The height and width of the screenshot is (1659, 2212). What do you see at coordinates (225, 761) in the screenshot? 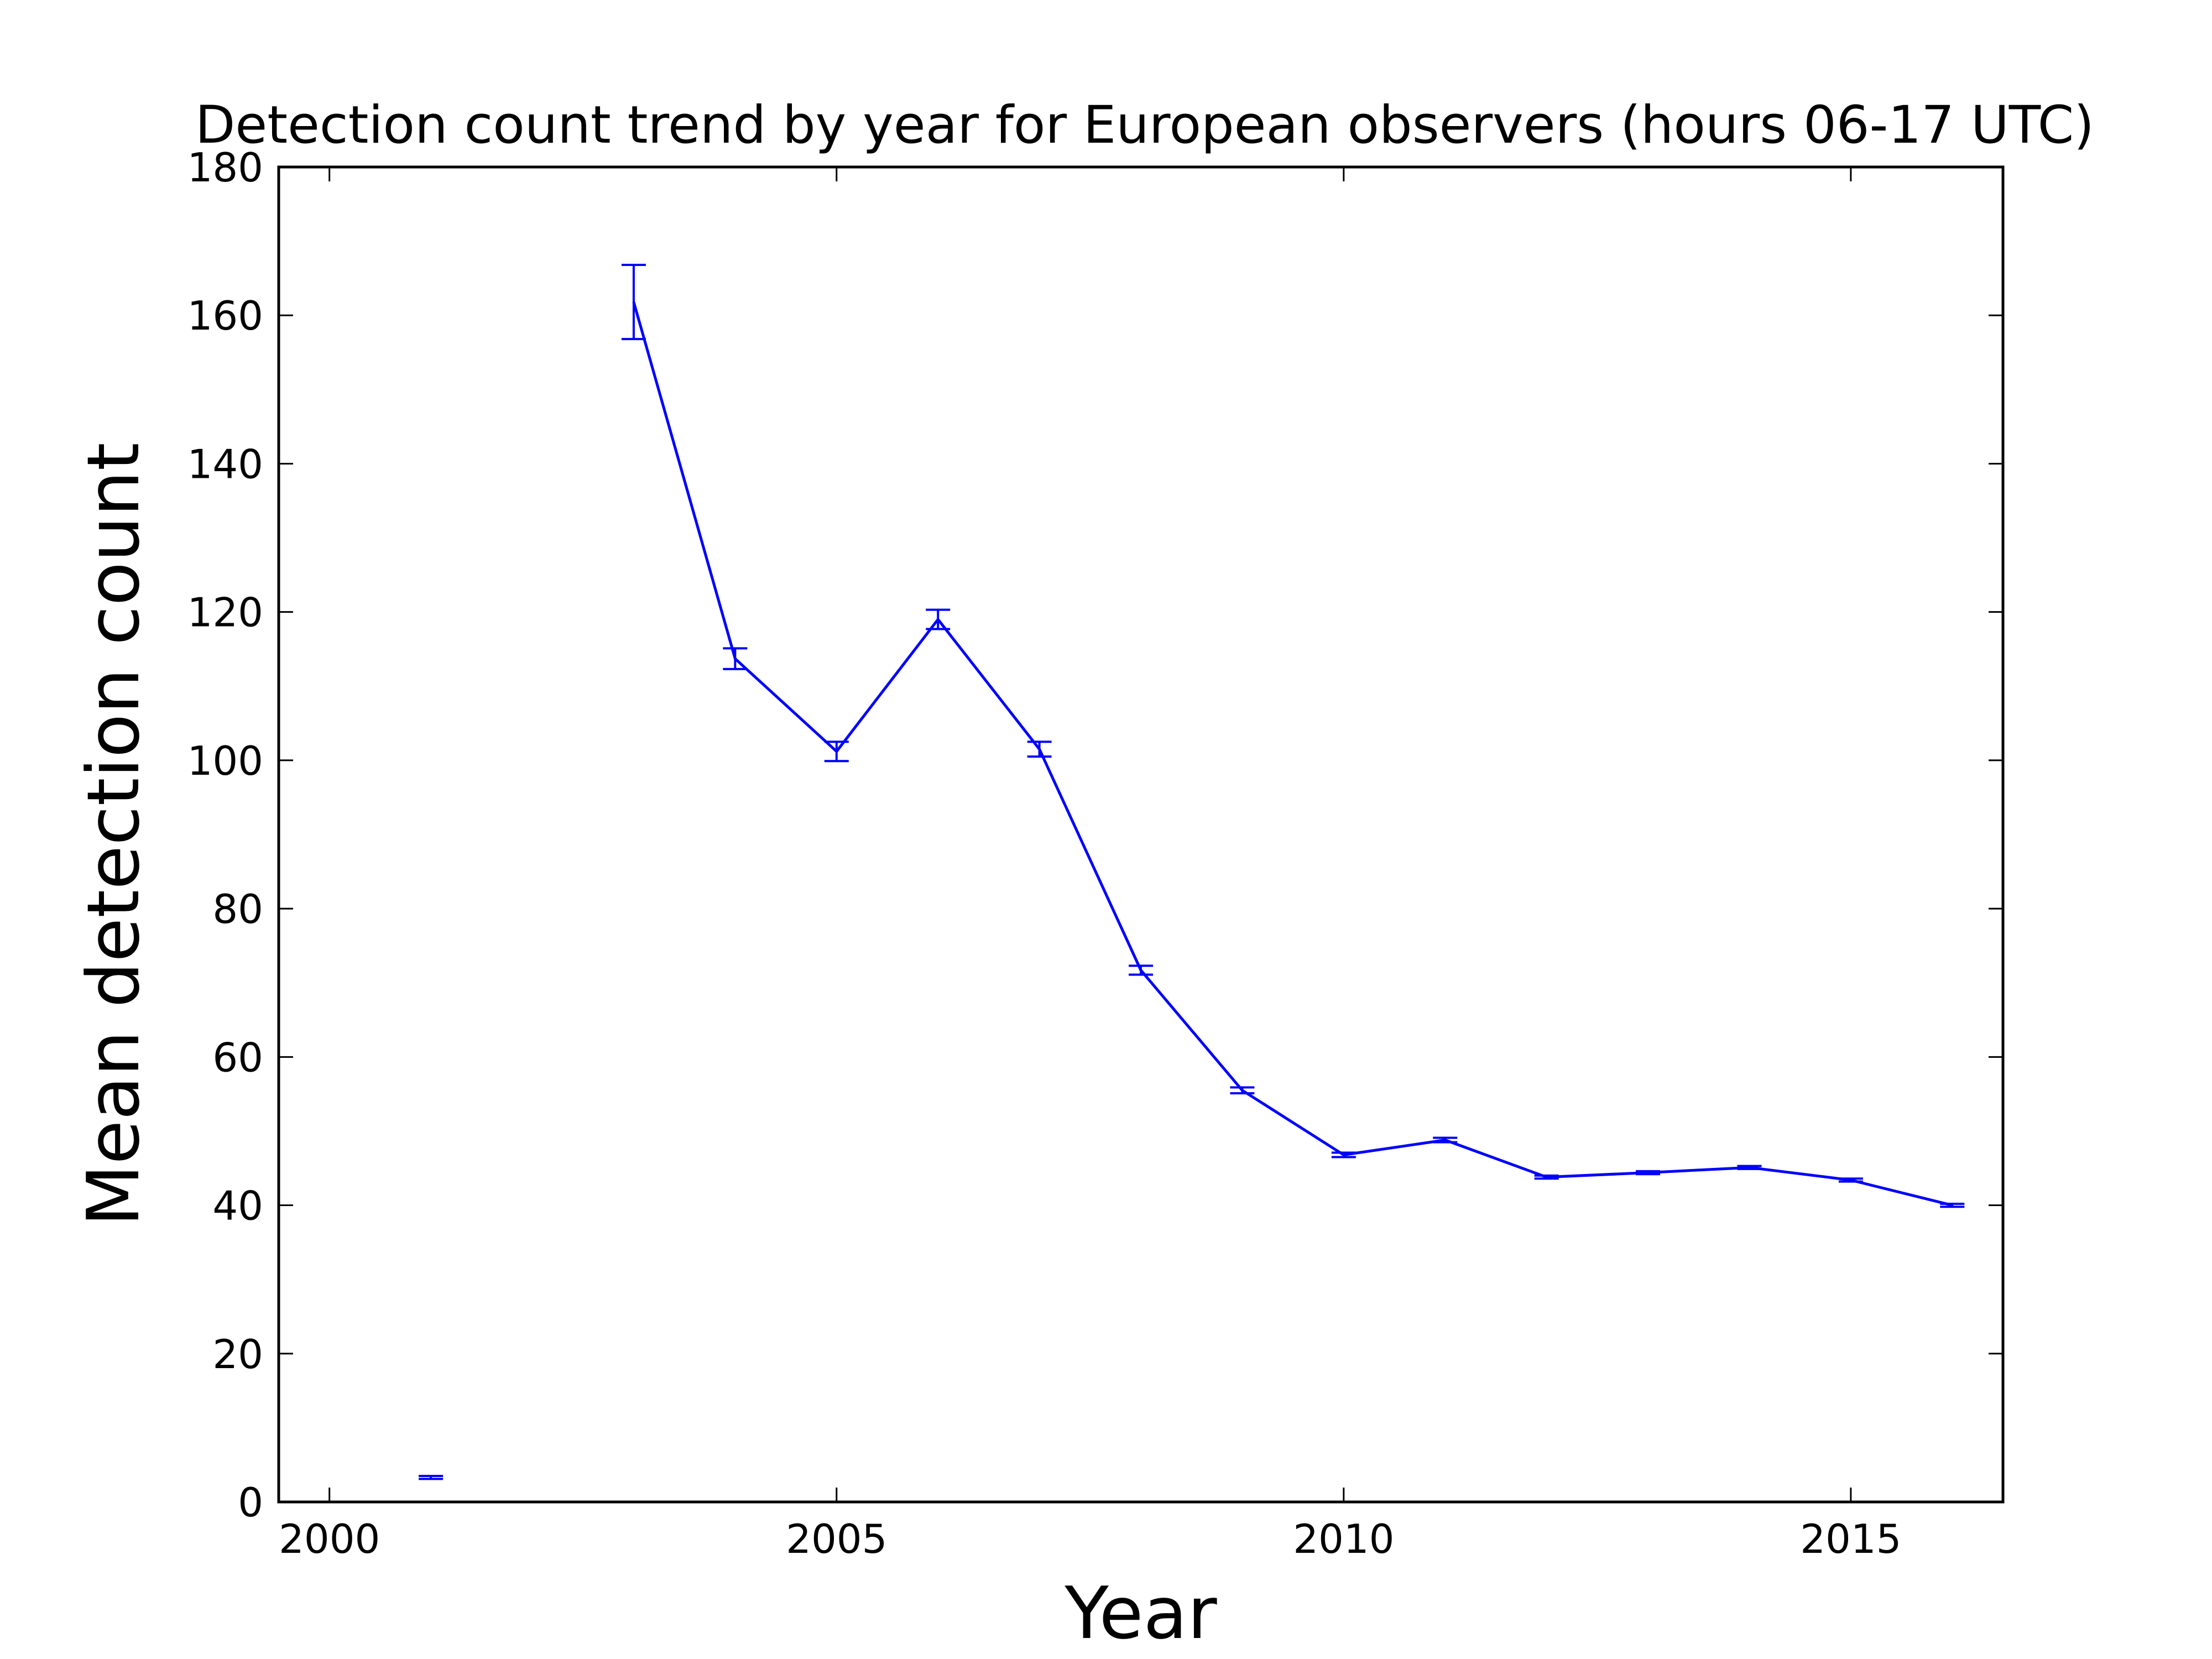
I see `y-tick-label: 100` at bounding box center [225, 761].